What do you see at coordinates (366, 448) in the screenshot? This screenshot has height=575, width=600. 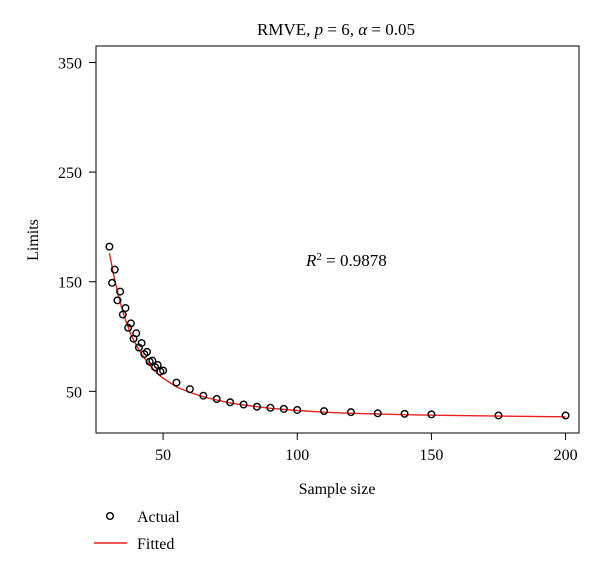 I see `x-axis-ticks: 50 100 150 200` at bounding box center [366, 448].